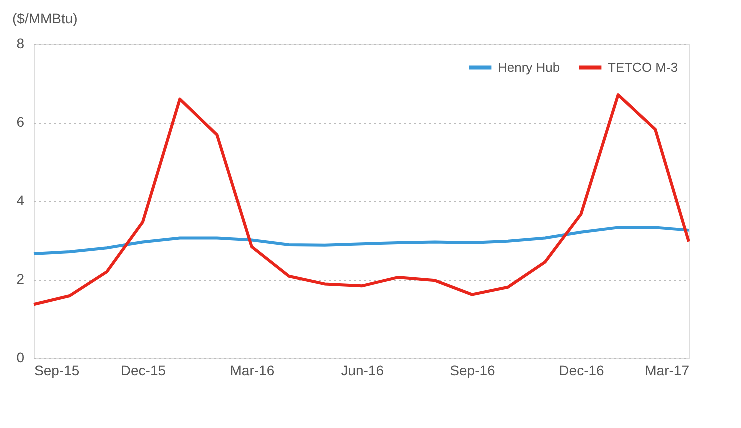  Describe the element at coordinates (643, 67) in the screenshot. I see `legend-label: TETCO M-3` at that location.